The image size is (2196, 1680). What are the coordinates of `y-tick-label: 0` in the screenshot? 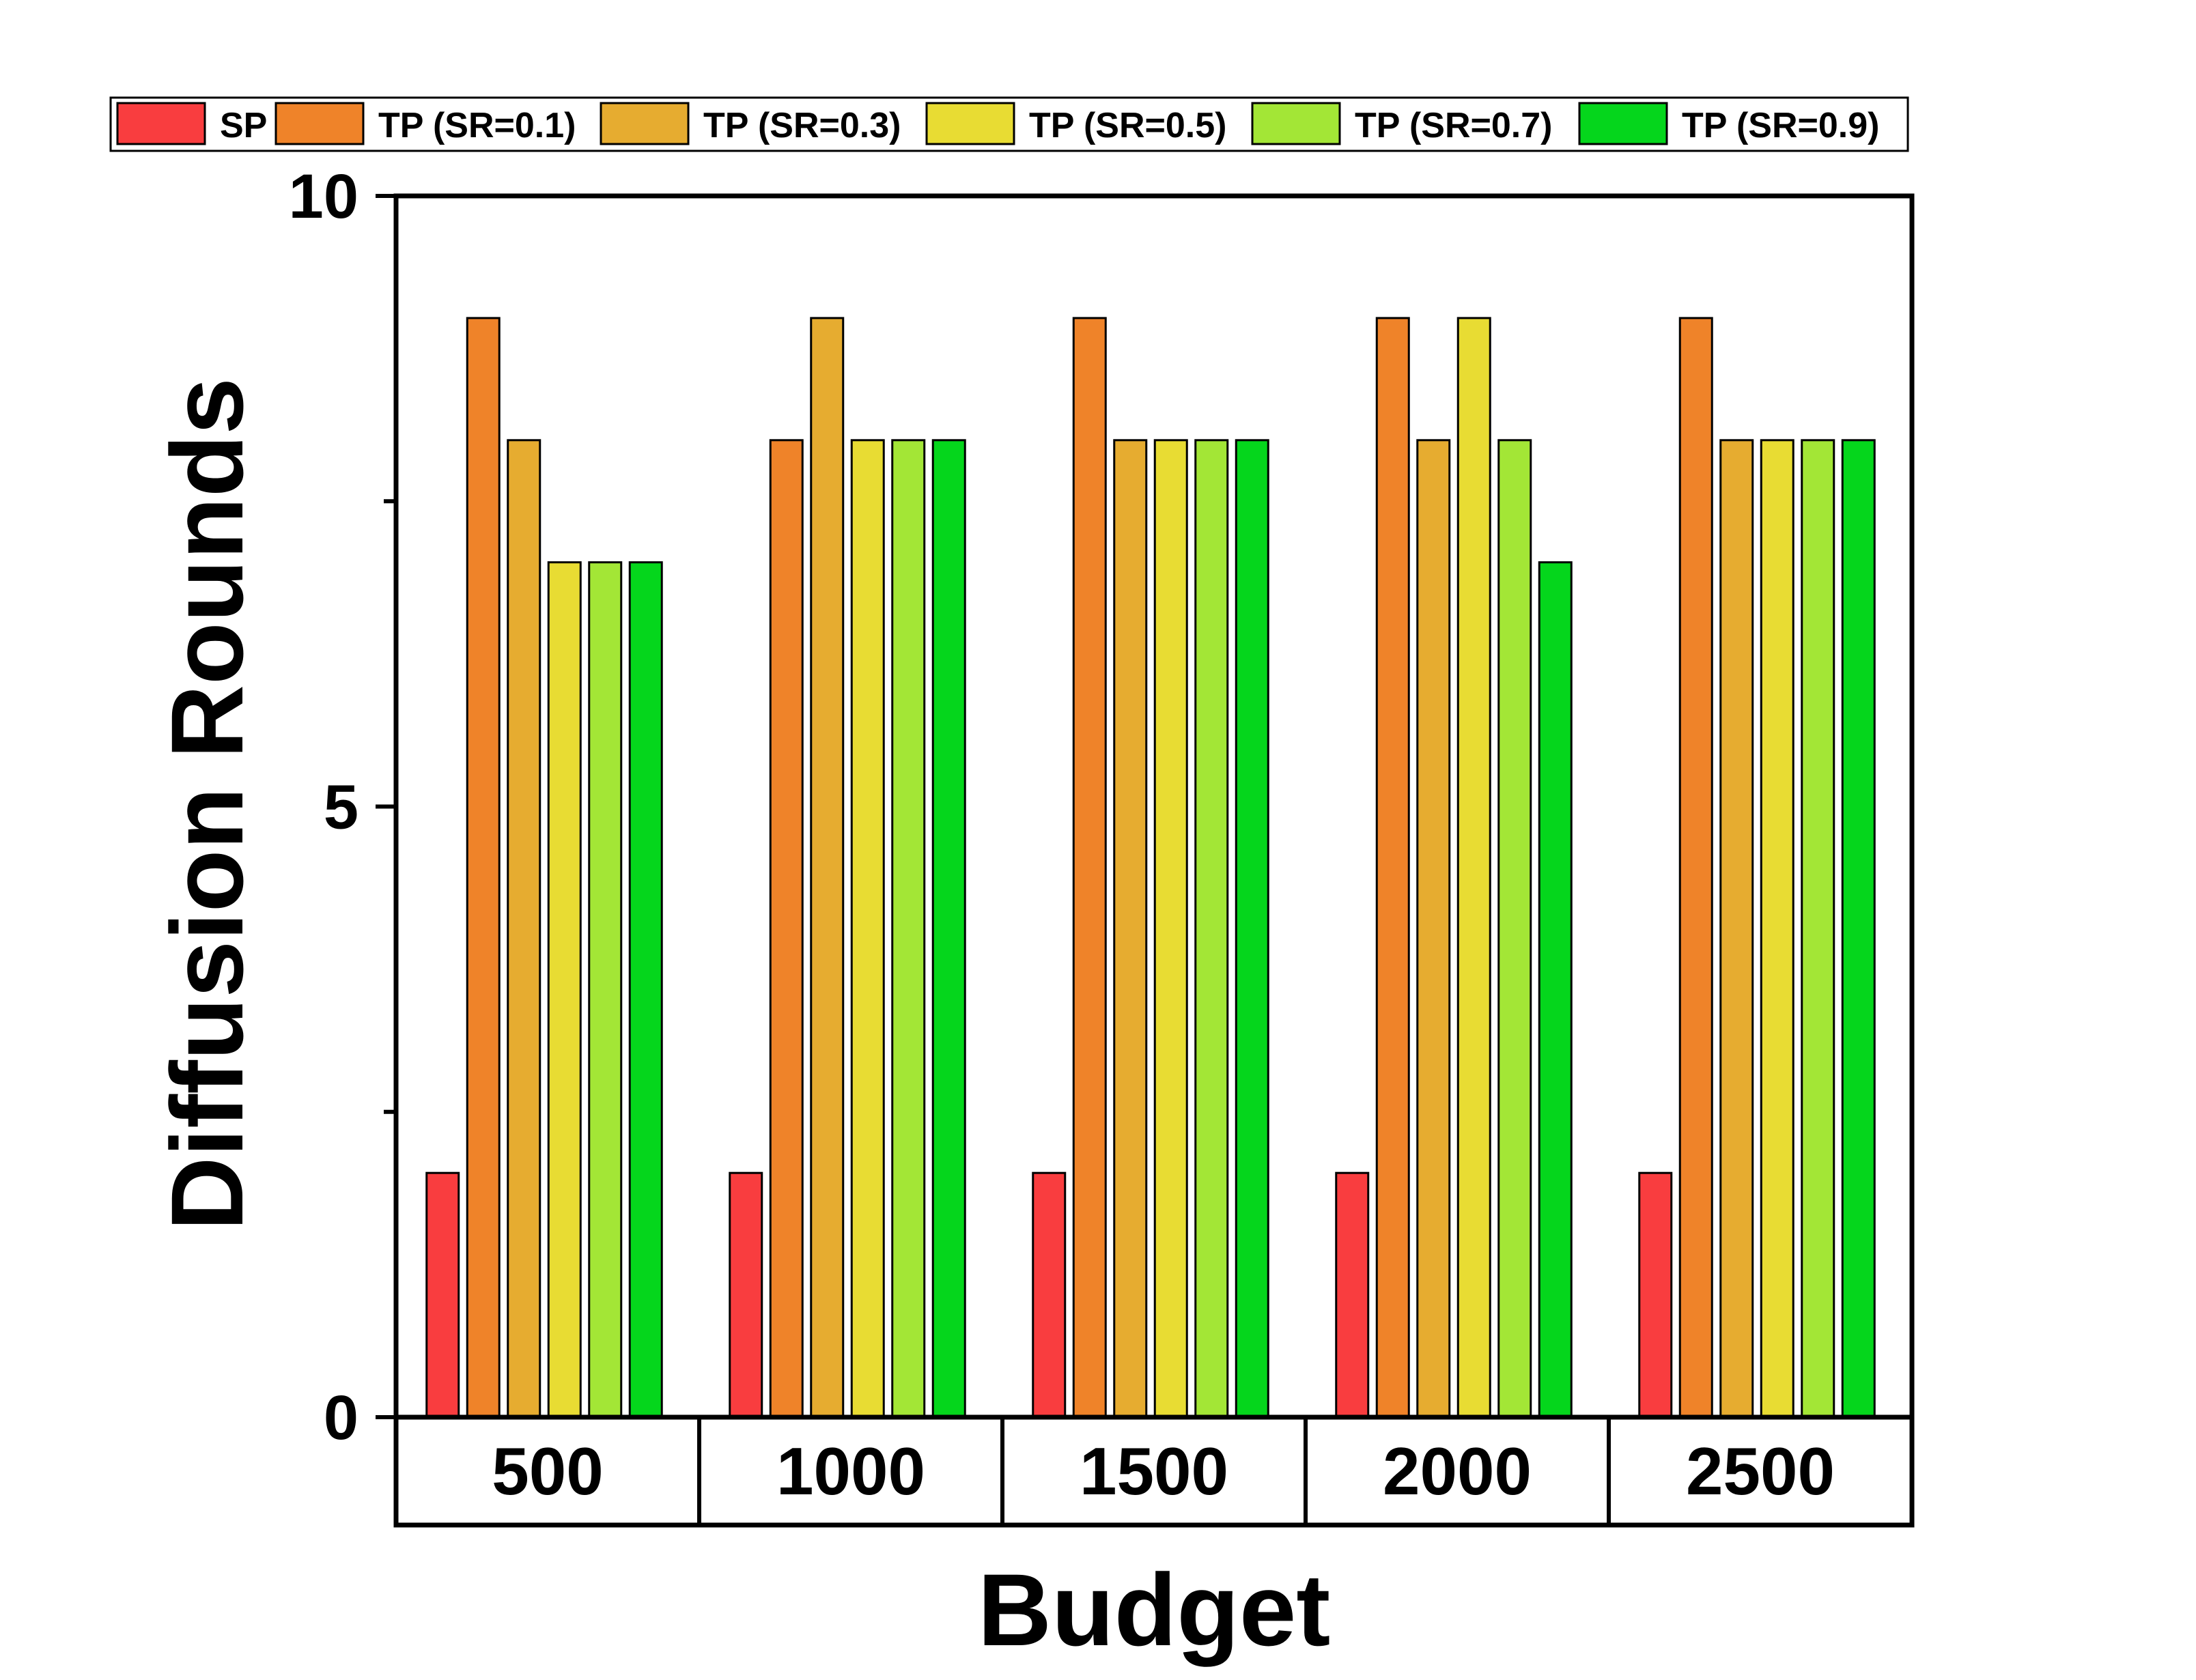 It's located at (341, 1418).